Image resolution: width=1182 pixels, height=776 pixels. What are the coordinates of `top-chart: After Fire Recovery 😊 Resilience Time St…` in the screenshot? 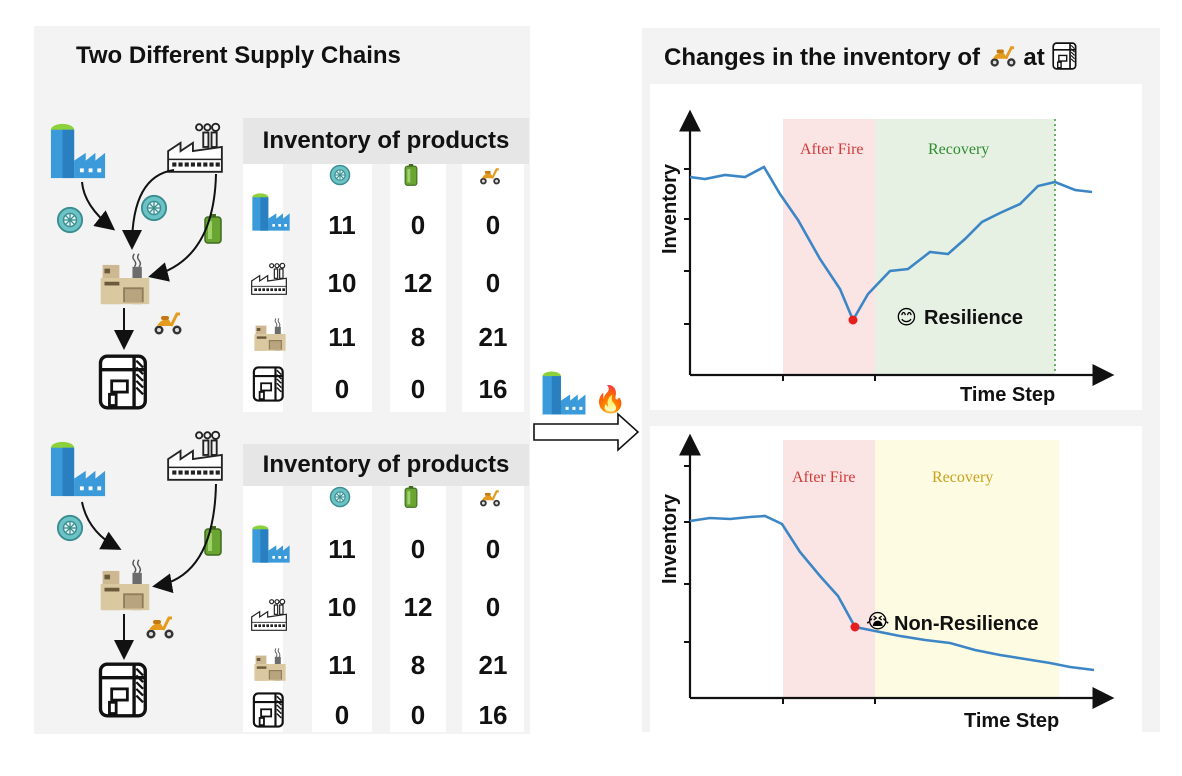 It's located at (887, 257).